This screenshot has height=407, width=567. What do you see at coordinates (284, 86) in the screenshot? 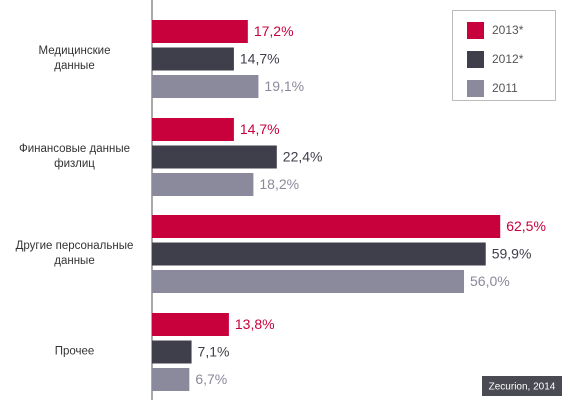
I see `value-label: 19,1%` at bounding box center [284, 86].